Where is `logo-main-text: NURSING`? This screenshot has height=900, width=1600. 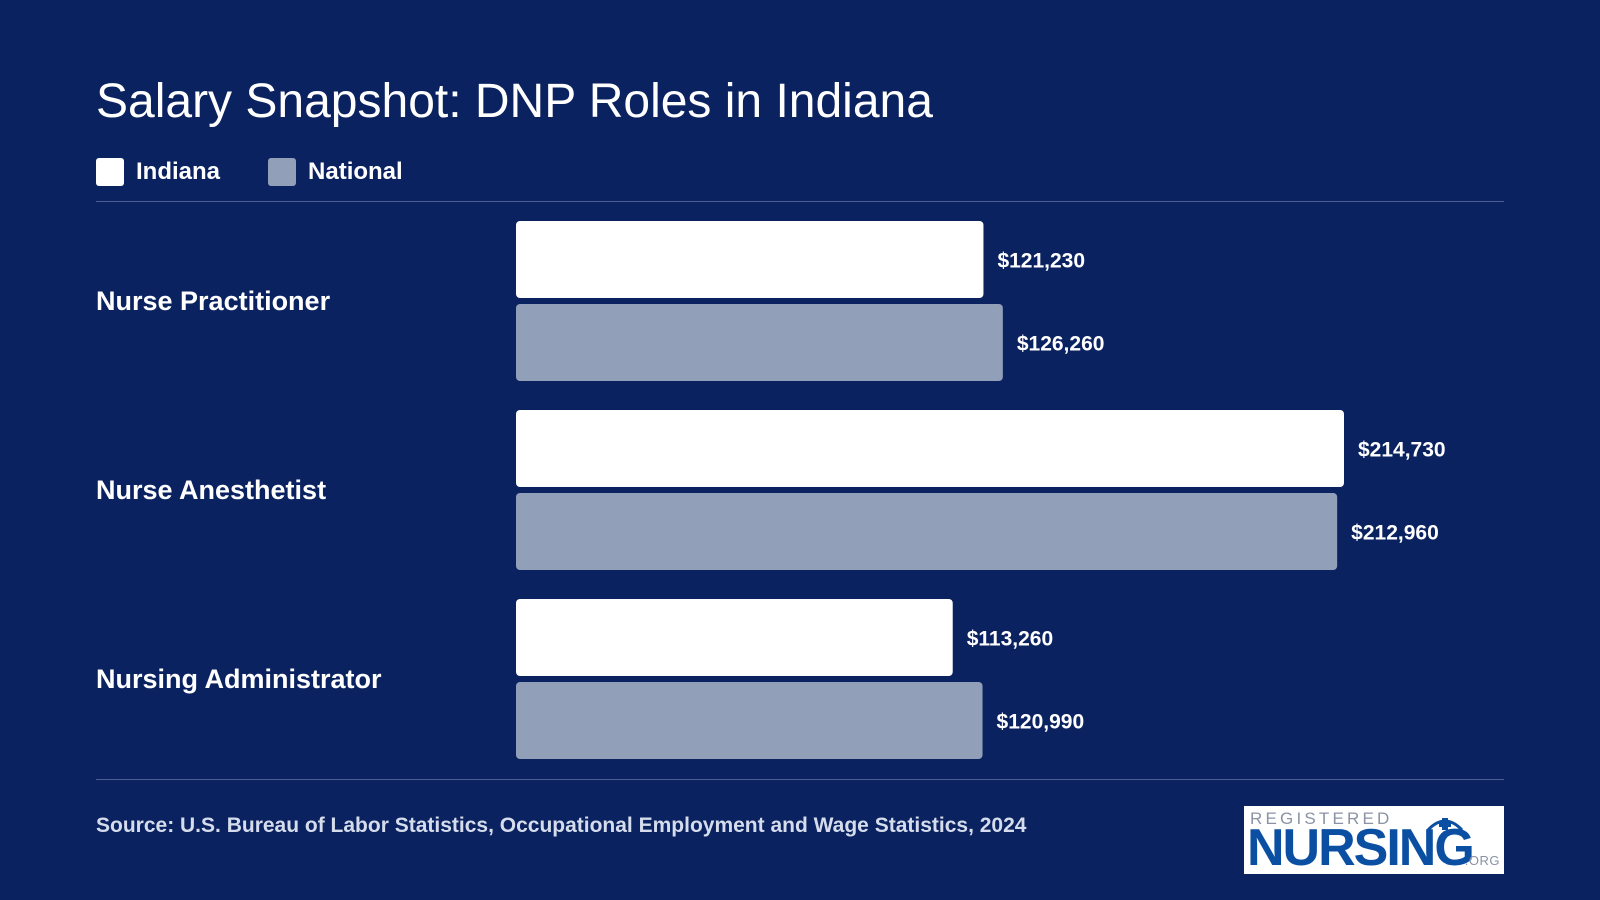
logo-main-text: NURSING is located at coordinates (1361, 846).